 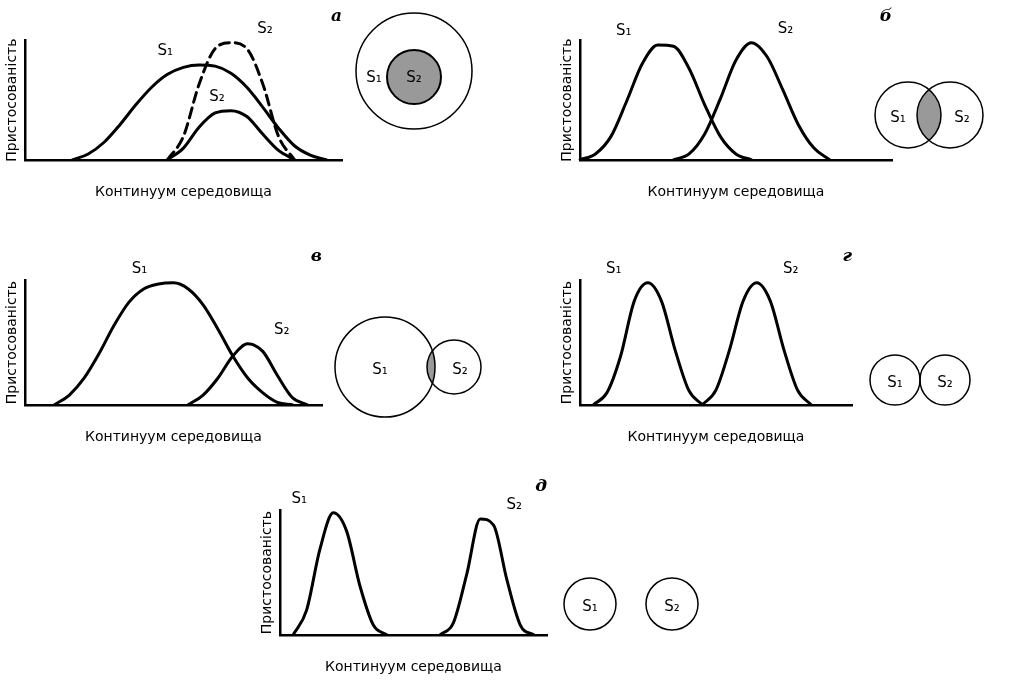 I want to click on chart-title: б, so click(x=885, y=14).